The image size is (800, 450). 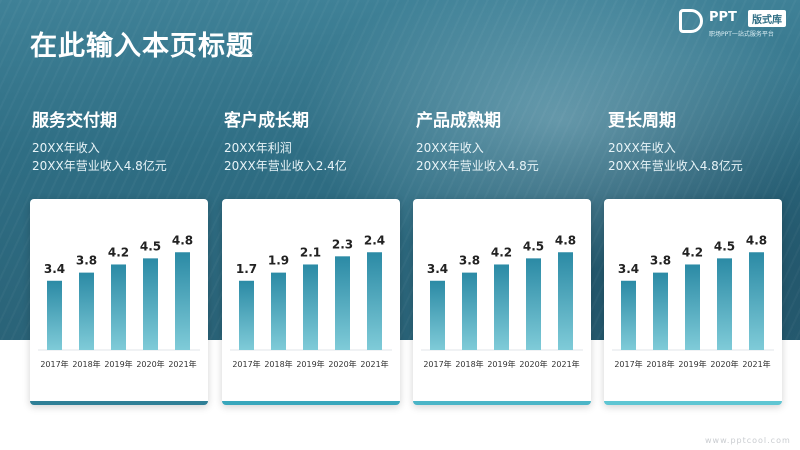 I want to click on column-line: 20XX年营业收入2.4亿, so click(x=285, y=166).